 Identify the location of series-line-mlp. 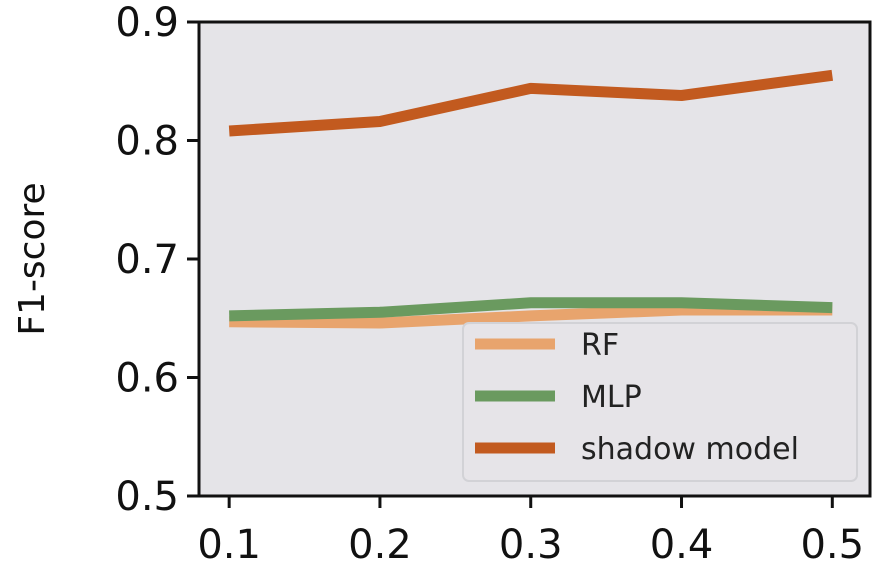
(531, 309).